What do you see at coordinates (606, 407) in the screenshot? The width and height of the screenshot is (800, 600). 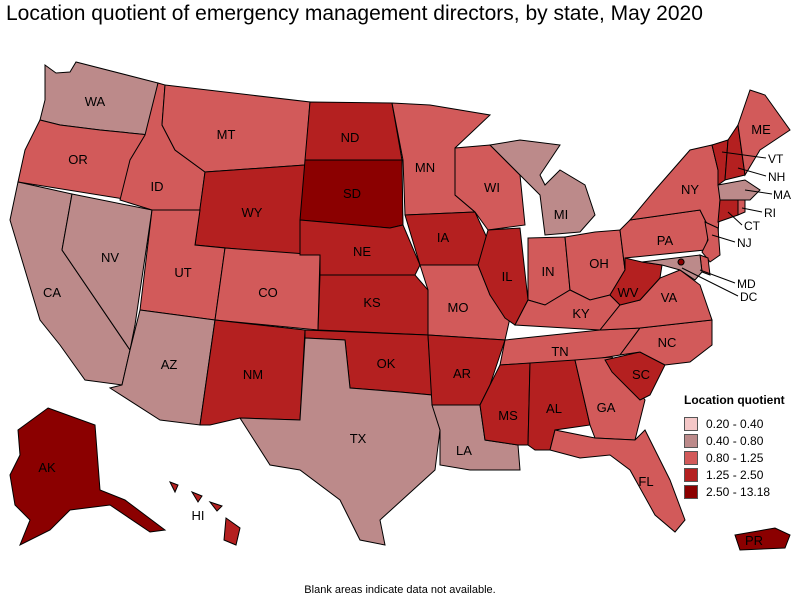 I see `state-label-GA: GA` at bounding box center [606, 407].